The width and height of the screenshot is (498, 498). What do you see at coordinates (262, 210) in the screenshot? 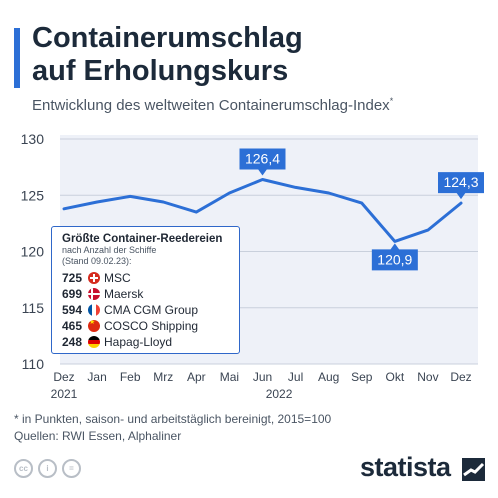
I see `series-line` at bounding box center [262, 210].